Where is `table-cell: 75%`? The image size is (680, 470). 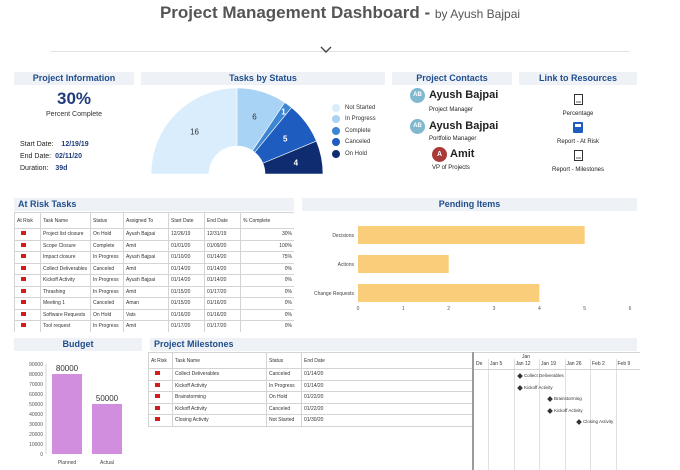
table-cell: 75% is located at coordinates (267, 257).